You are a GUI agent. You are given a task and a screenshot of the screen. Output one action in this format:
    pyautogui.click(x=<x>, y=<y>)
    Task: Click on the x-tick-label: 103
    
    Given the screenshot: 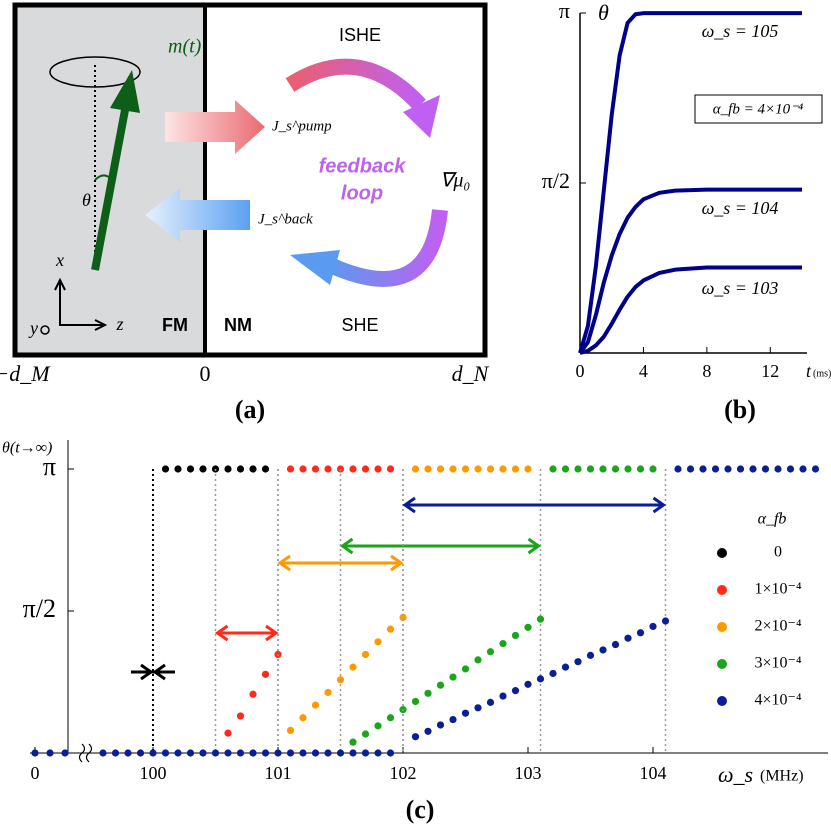 What is the action you would take?
    pyautogui.click(x=528, y=773)
    